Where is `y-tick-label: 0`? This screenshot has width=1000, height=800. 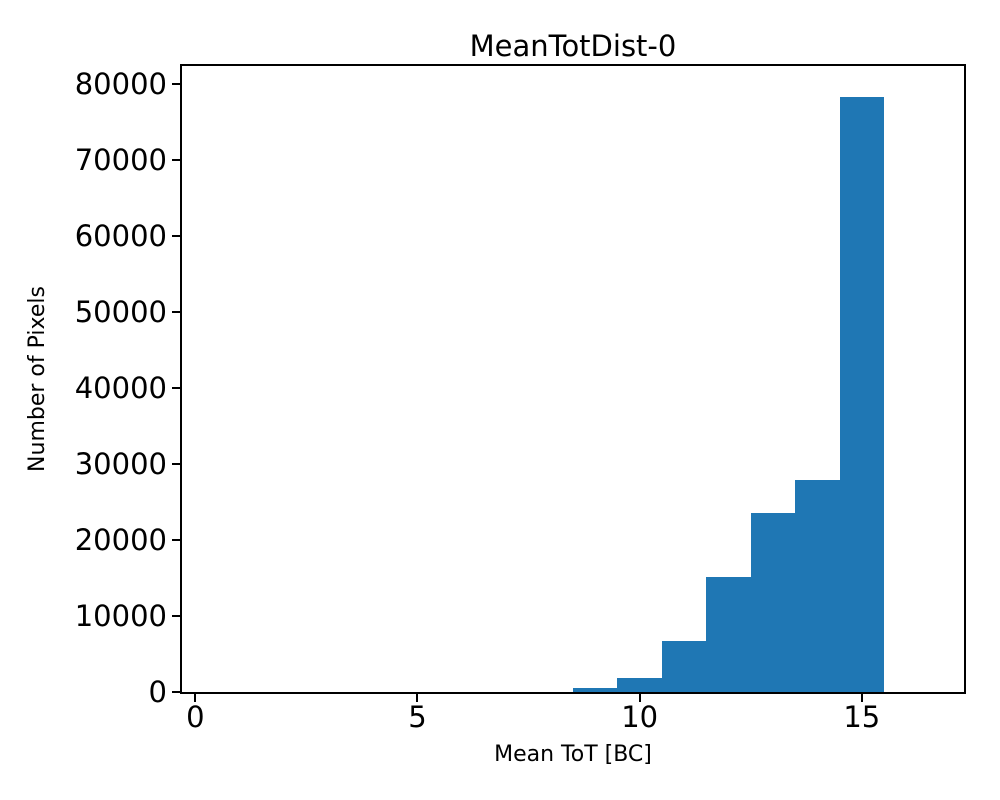 y-tick-label: 0 is located at coordinates (157, 692).